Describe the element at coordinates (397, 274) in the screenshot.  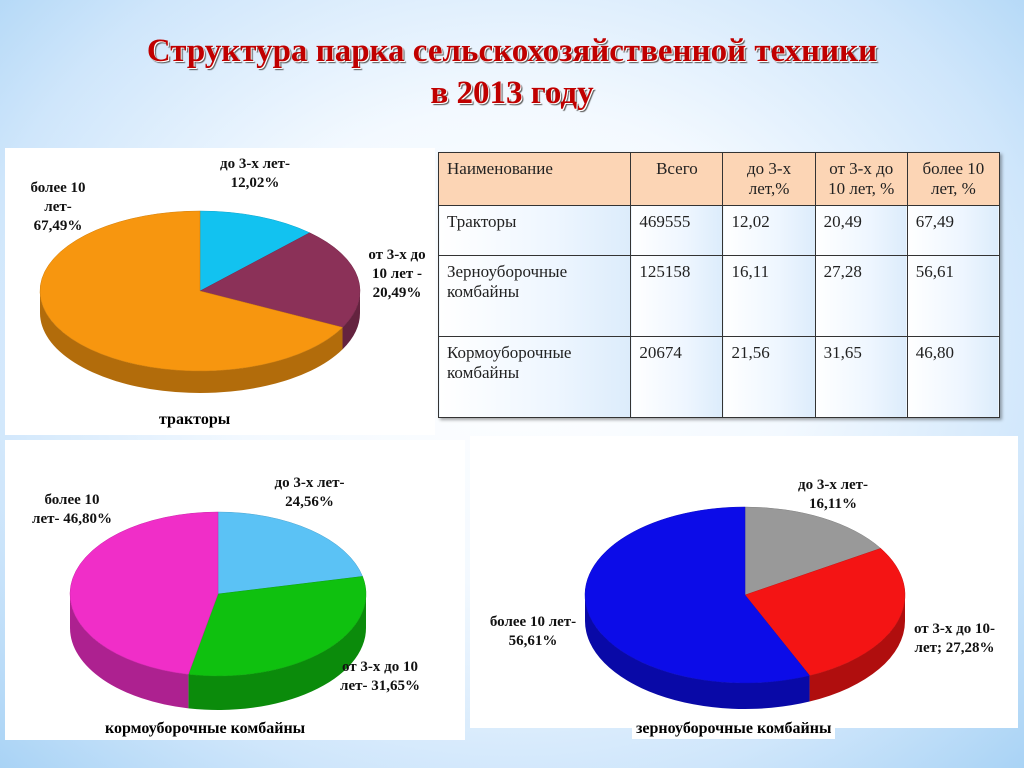
I see `tractors-label-3to10: от 3-х до 10 лет - 20,49%` at that location.